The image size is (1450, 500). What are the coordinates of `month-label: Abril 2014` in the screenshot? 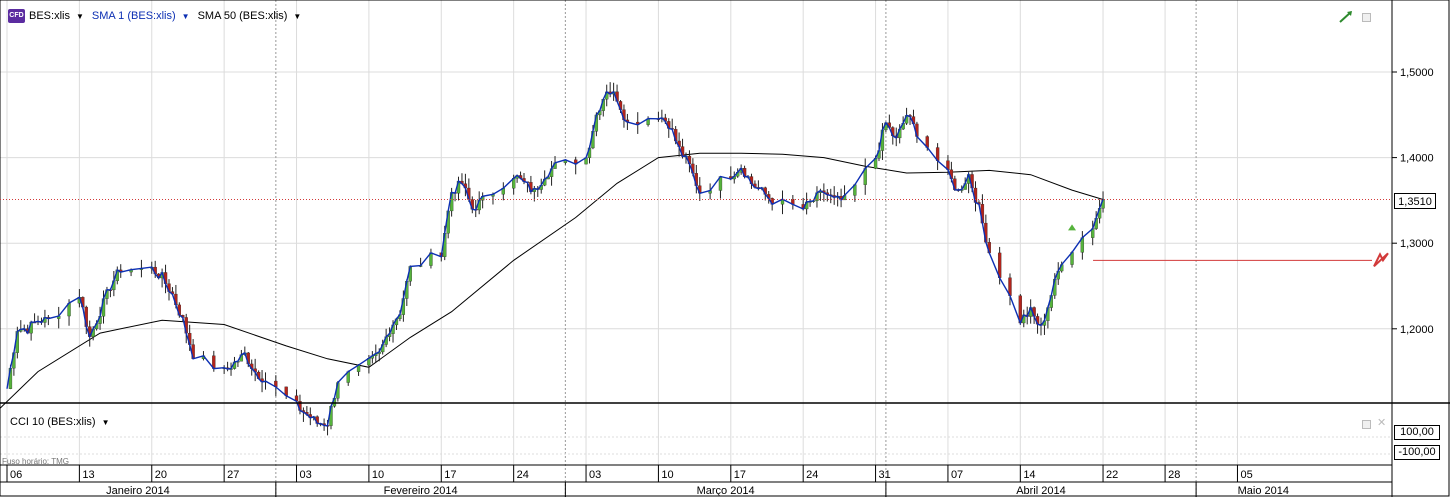 It's located at (1041, 491).